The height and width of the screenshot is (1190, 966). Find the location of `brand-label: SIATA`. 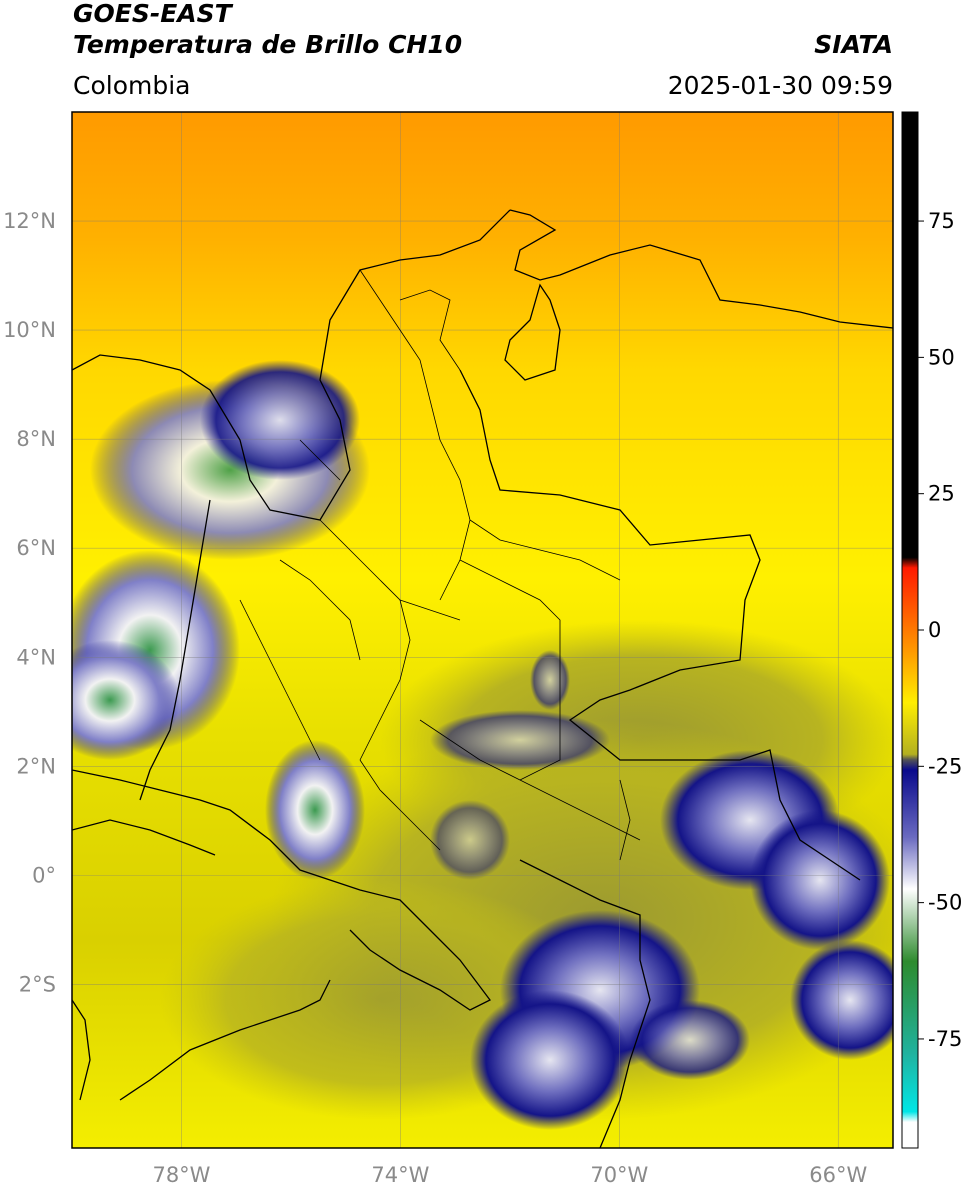

brand-label: SIATA is located at coordinates (853, 44).